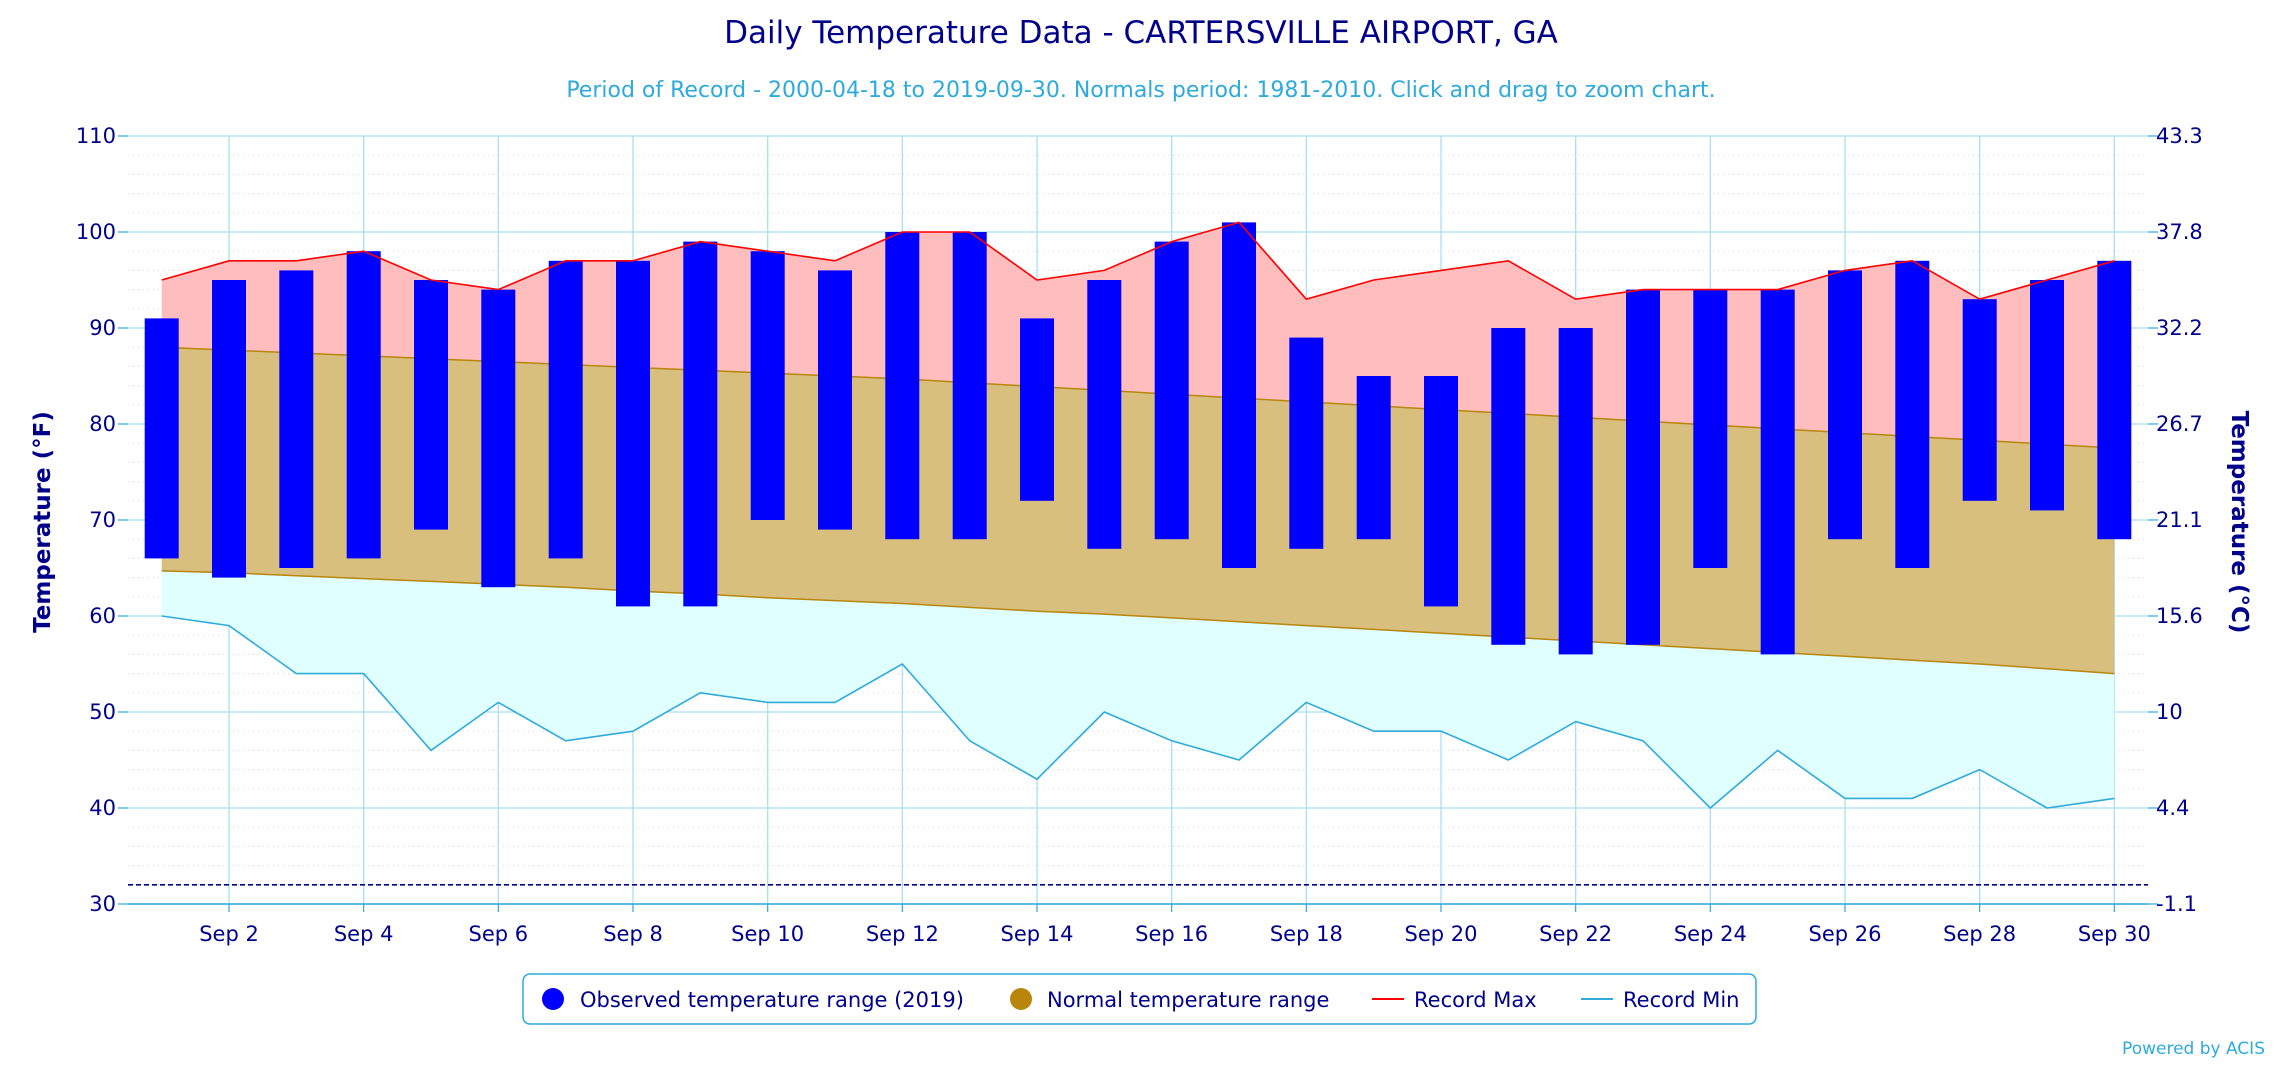 This screenshot has height=1066, width=2282. What do you see at coordinates (902, 934) in the screenshot?
I see `x-tick-label: Sep 12` at bounding box center [902, 934].